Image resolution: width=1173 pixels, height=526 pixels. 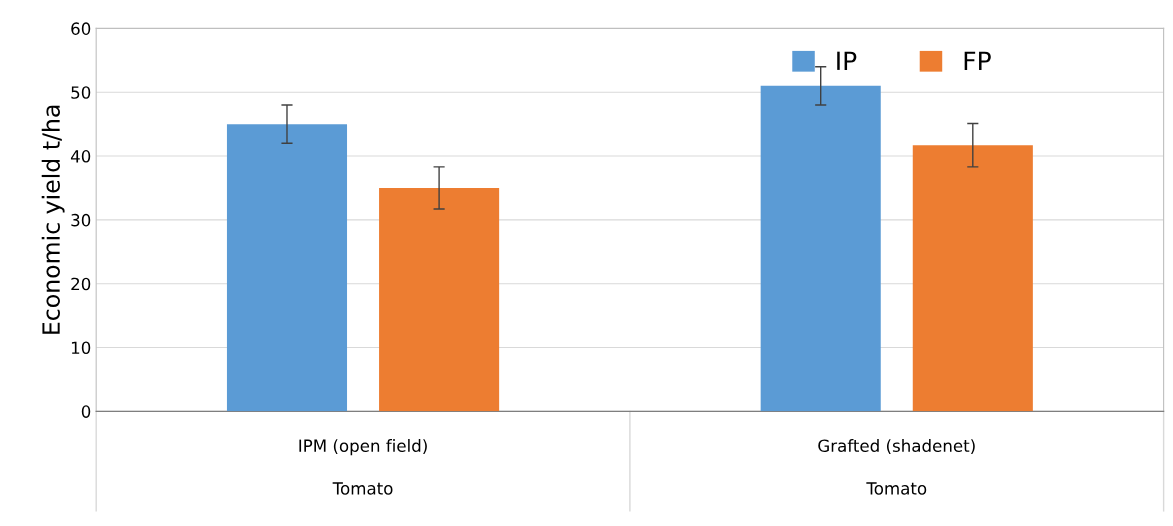 I want to click on y-axis-title: Economic yield t/ha, so click(x=53, y=219).